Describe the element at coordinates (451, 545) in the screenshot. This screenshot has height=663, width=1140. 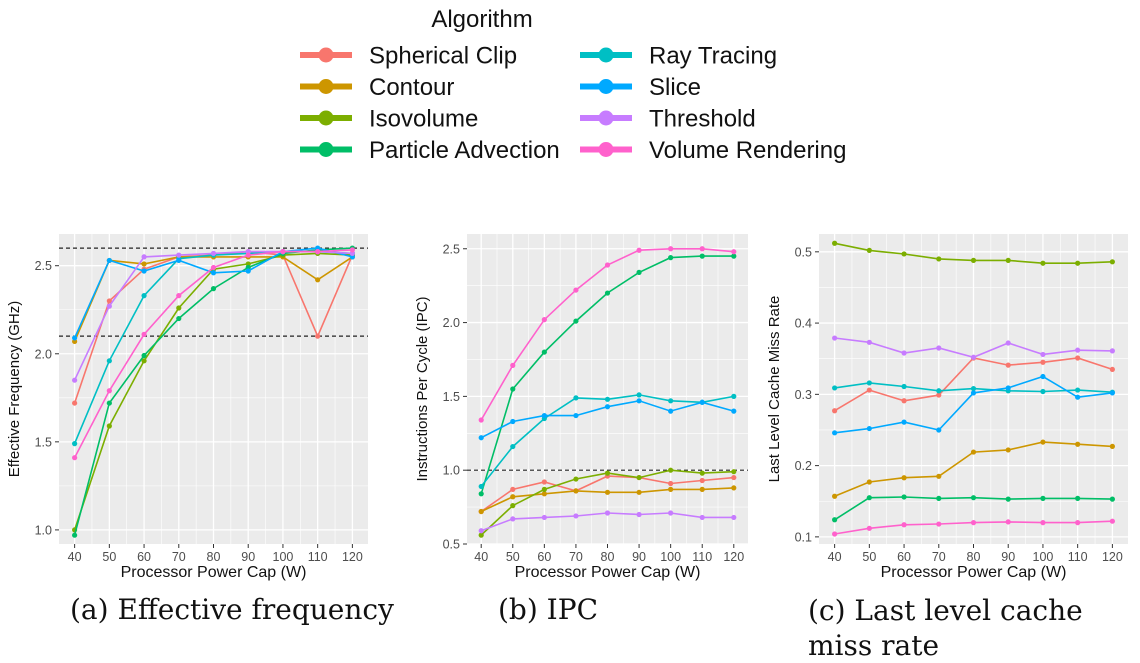
I see `y-tick-label: 0.5` at that location.